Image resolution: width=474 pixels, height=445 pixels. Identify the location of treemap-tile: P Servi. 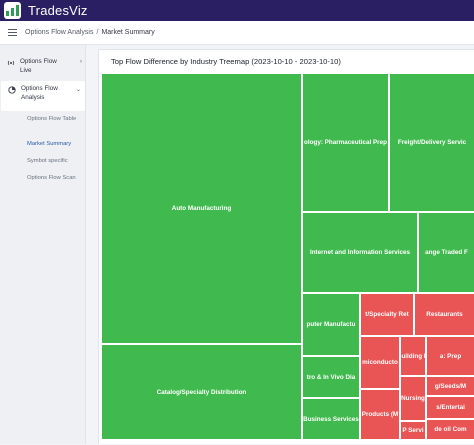
(413, 430).